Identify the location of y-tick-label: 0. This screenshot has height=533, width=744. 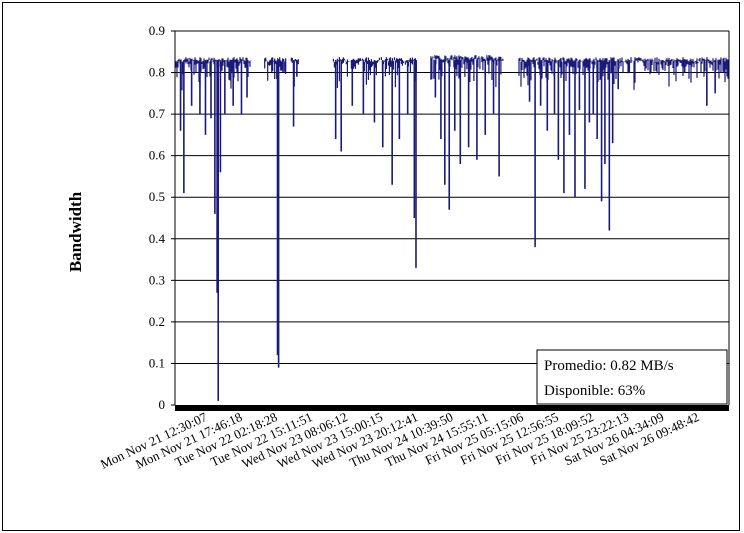
(162, 404).